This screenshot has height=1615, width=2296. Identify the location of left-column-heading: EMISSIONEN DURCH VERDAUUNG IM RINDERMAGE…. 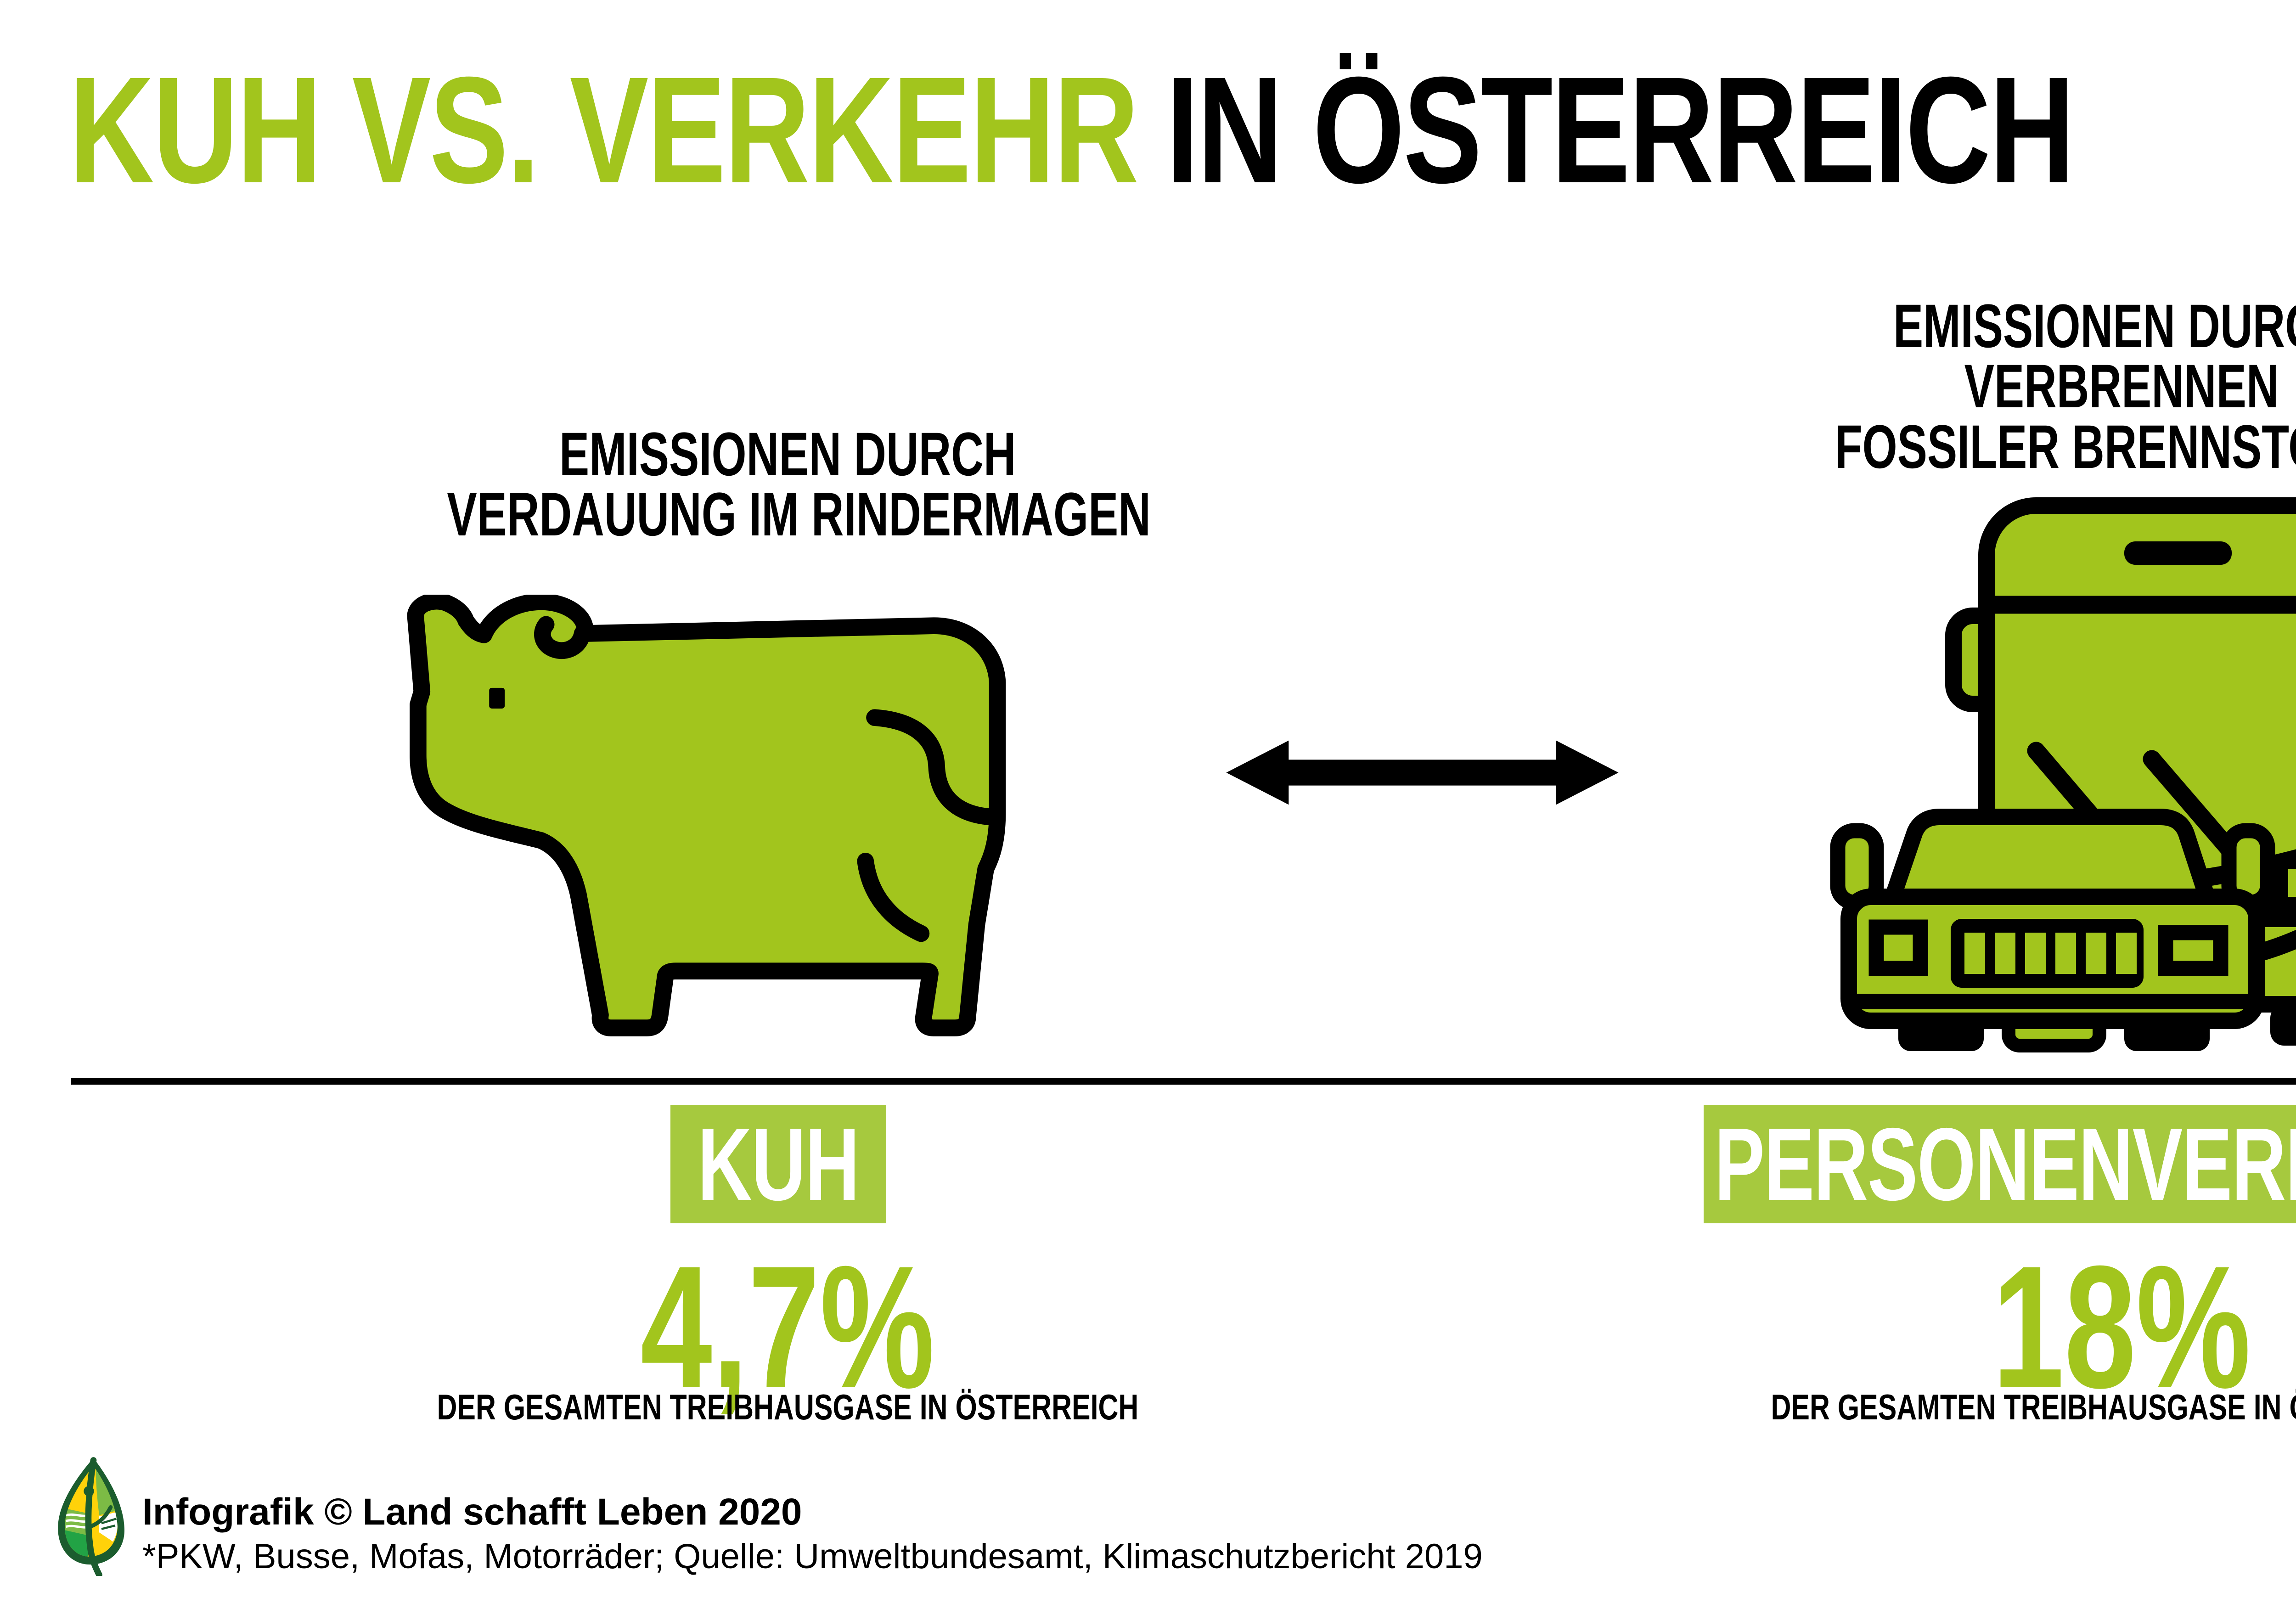
(787, 485).